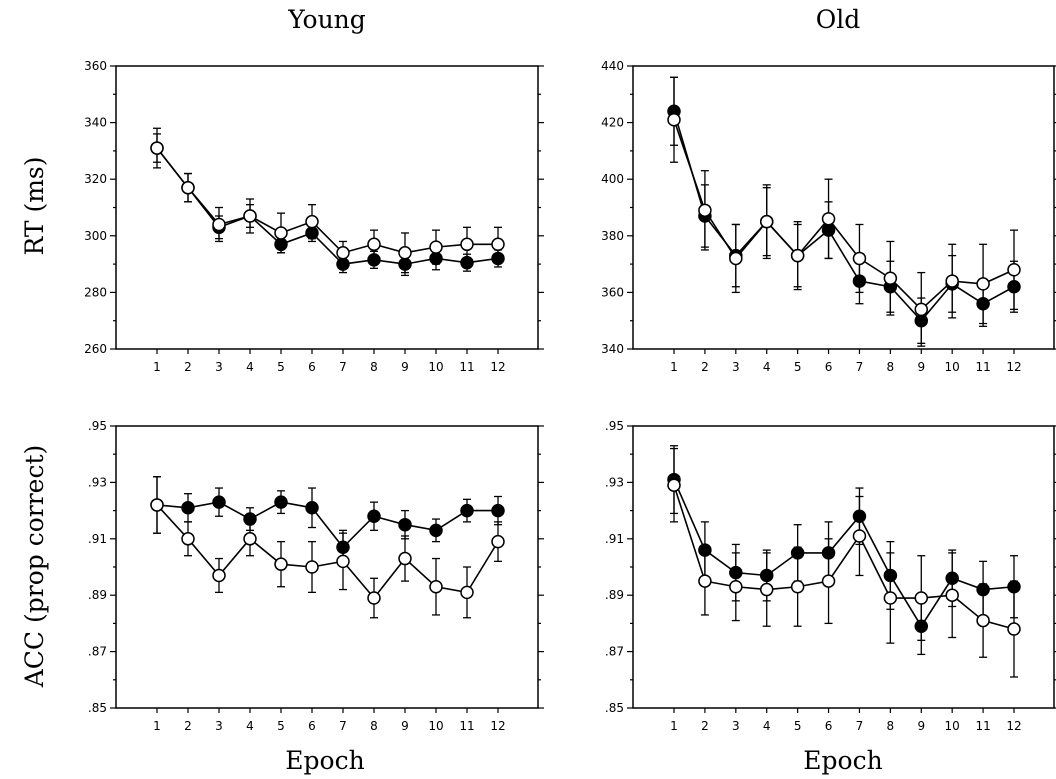  I want to click on ylabel-acc: ACC (prop correct), so click(34, 567).